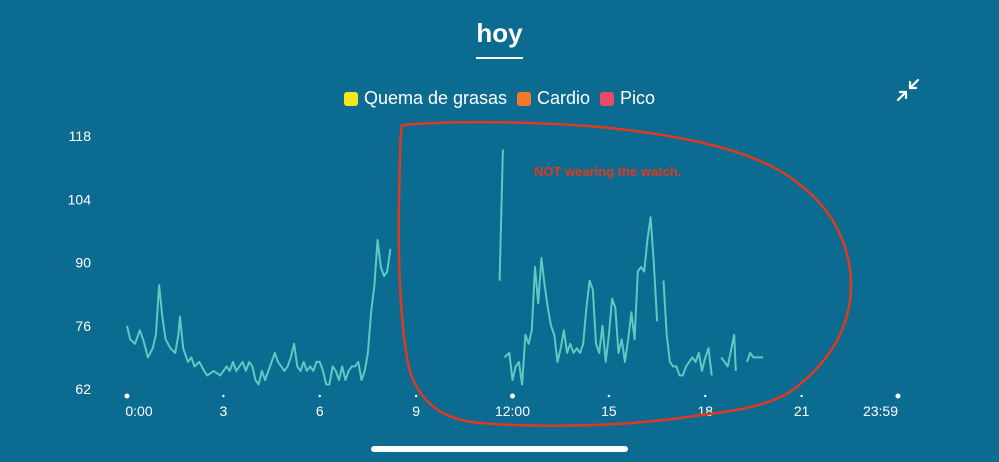 The width and height of the screenshot is (999, 462). What do you see at coordinates (802, 411) in the screenshot?
I see `x-tick-label: 21` at bounding box center [802, 411].